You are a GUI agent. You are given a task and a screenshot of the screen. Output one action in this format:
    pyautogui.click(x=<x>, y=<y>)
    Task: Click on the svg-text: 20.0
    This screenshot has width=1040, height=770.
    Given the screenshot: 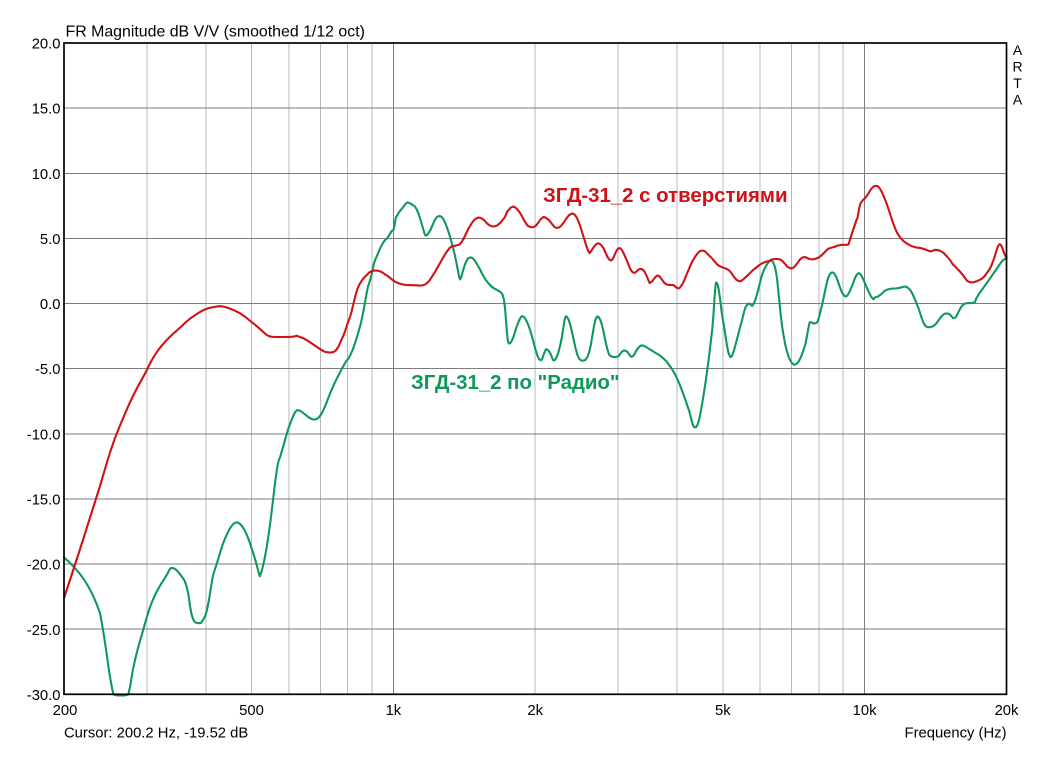 What is the action you would take?
    pyautogui.click(x=46, y=45)
    